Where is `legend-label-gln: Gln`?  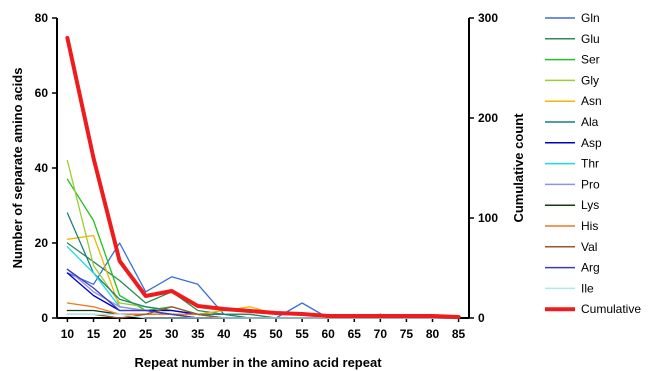 legend-label-gln: Gln is located at coordinates (590, 18).